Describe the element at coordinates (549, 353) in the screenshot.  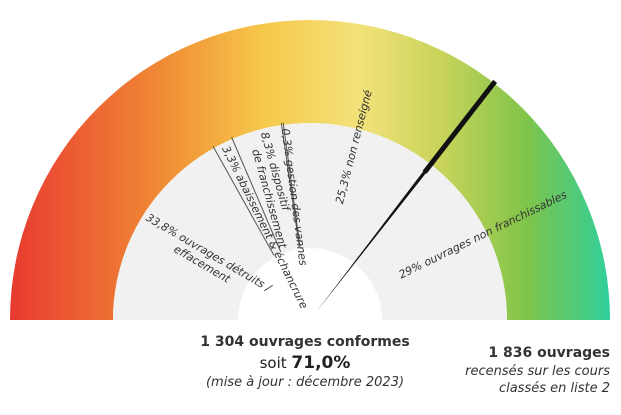
I see `total-count: 1 836 ouvrages` at that location.